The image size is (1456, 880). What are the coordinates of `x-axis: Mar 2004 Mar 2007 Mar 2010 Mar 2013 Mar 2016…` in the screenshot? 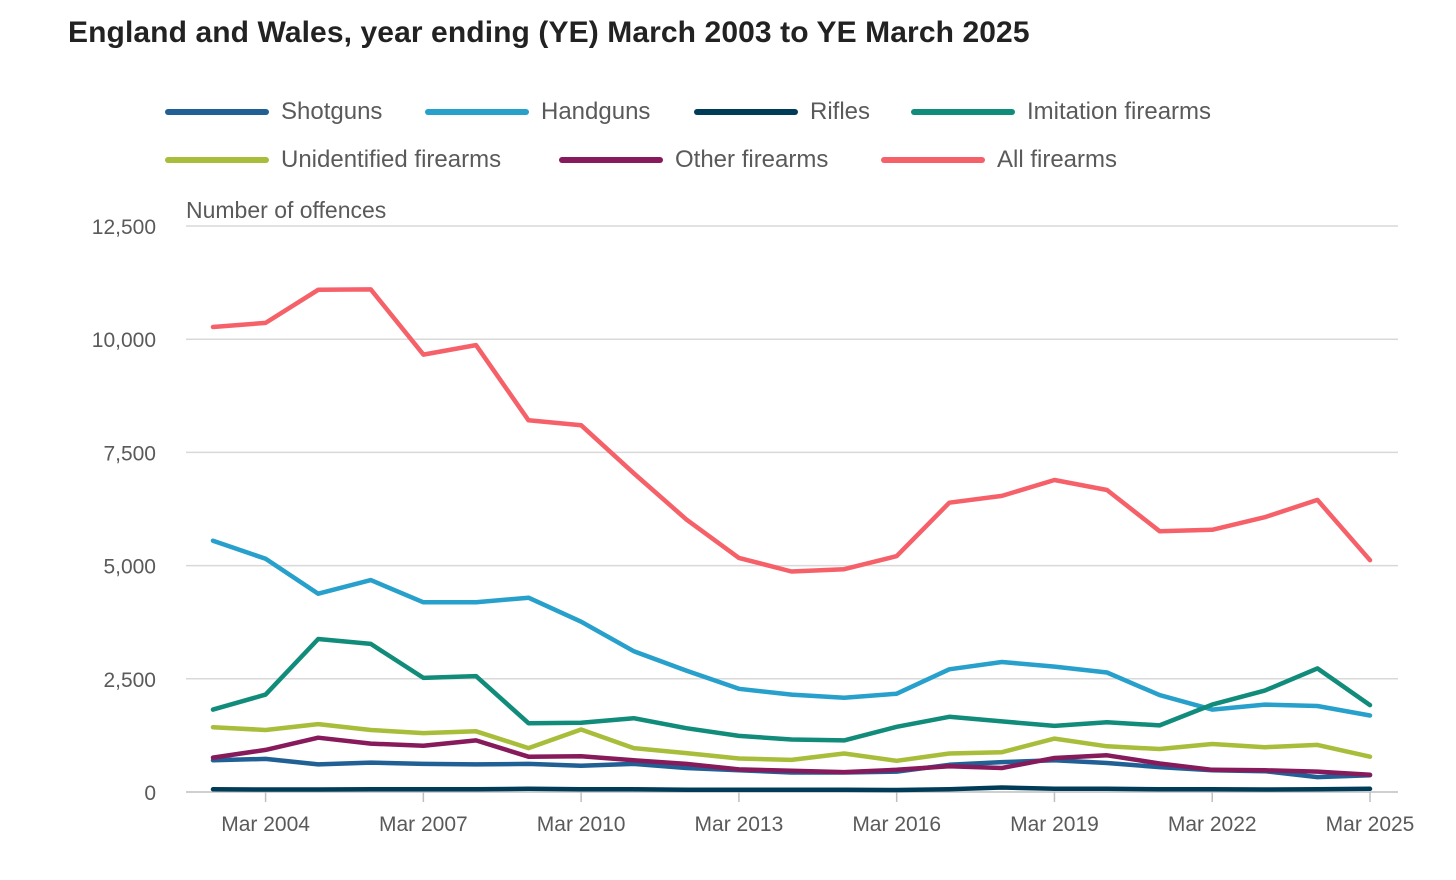 It's located at (800, 813).